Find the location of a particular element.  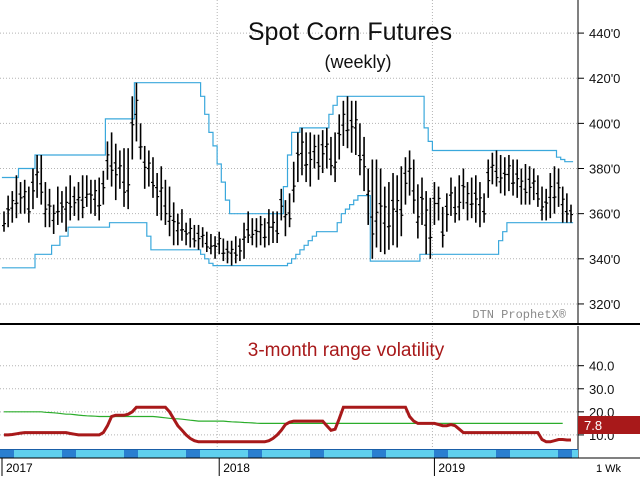

time-axis: 2017 2018 2019 1 Wk is located at coordinates (320, 464).